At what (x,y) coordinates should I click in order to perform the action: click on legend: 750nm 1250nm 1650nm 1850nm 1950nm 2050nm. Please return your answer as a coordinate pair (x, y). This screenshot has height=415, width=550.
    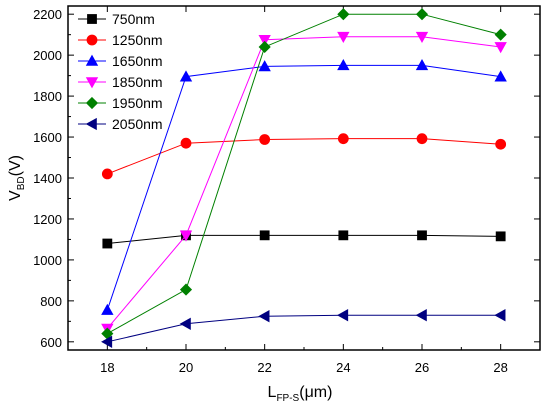
    Looking at the image, I should click on (120, 71).